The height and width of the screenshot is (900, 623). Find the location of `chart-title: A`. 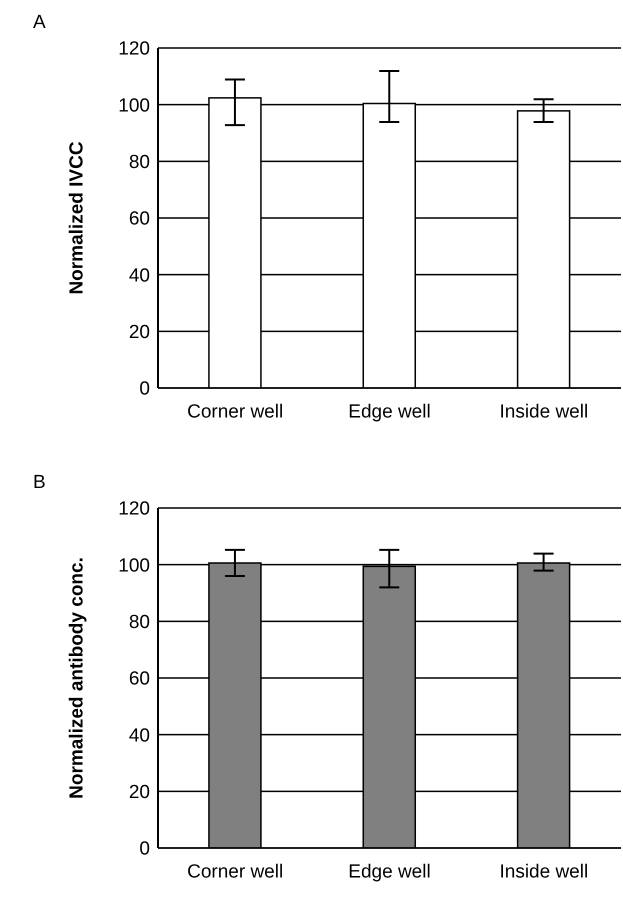

chart-title: A is located at coordinates (39, 23).